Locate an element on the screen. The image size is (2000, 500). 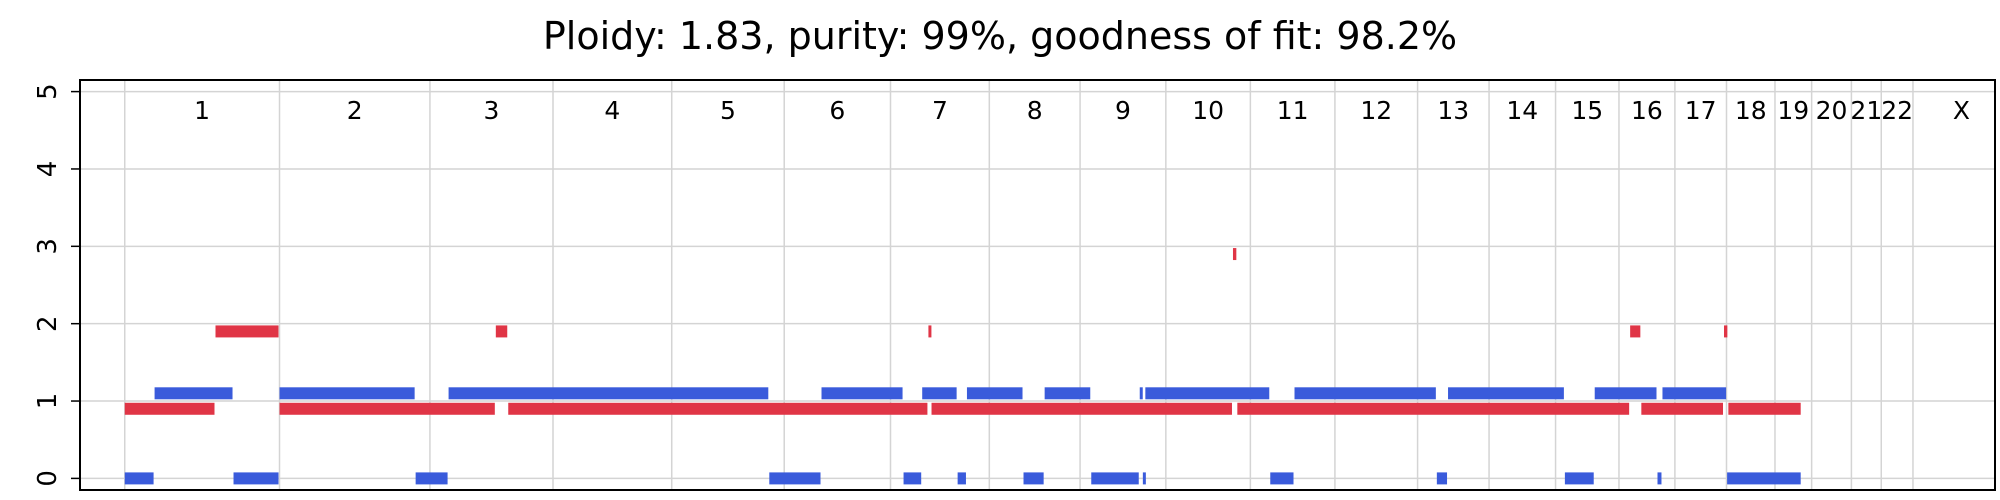
y-tick-label: 1 is located at coordinates (48, 401).